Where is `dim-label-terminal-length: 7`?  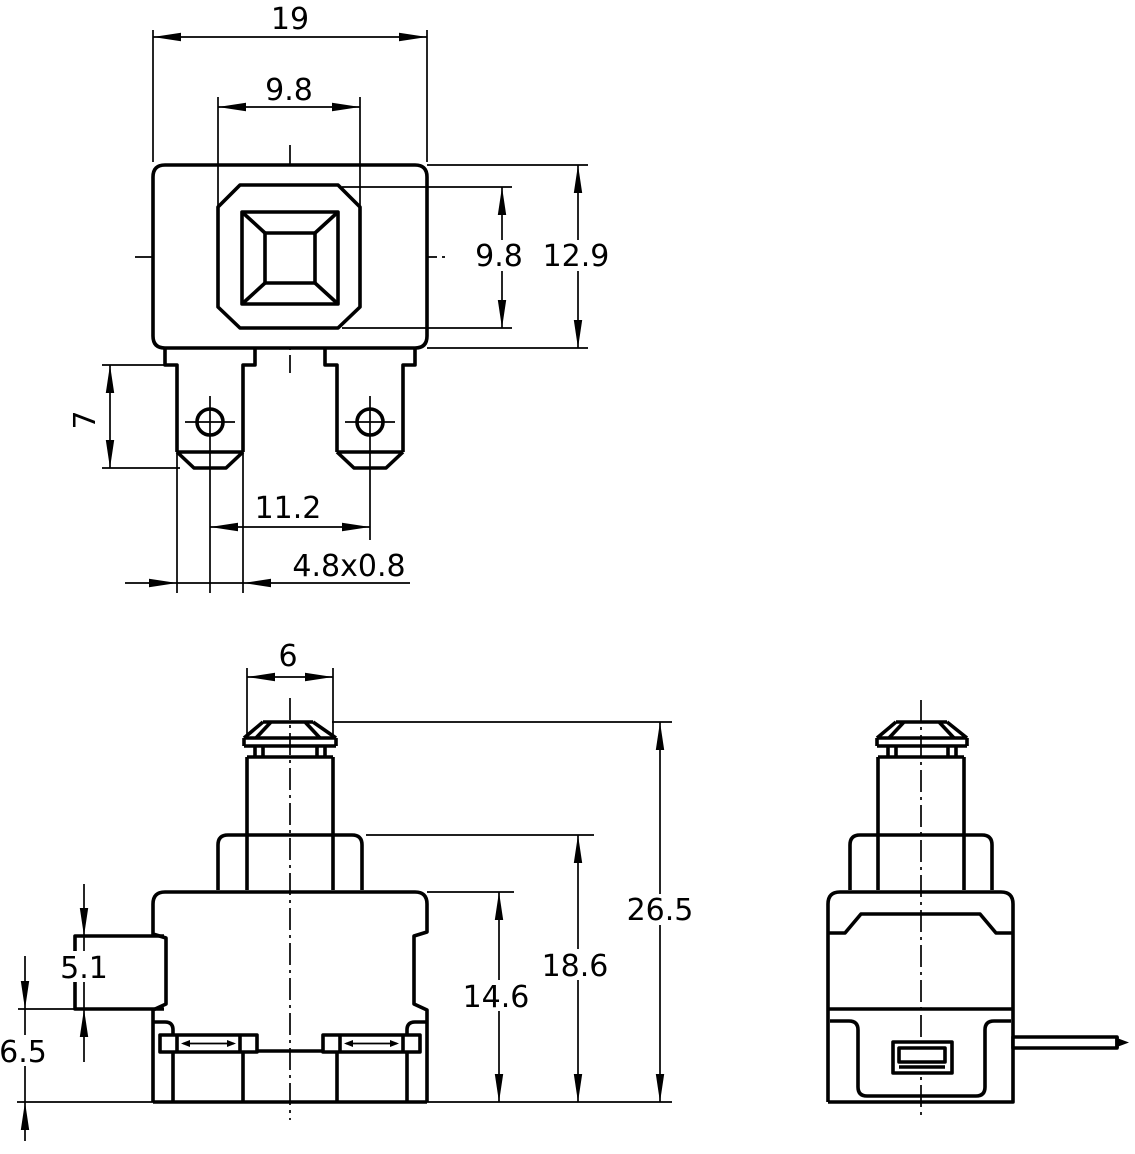 dim-label-terminal-length: 7 is located at coordinates (85, 419).